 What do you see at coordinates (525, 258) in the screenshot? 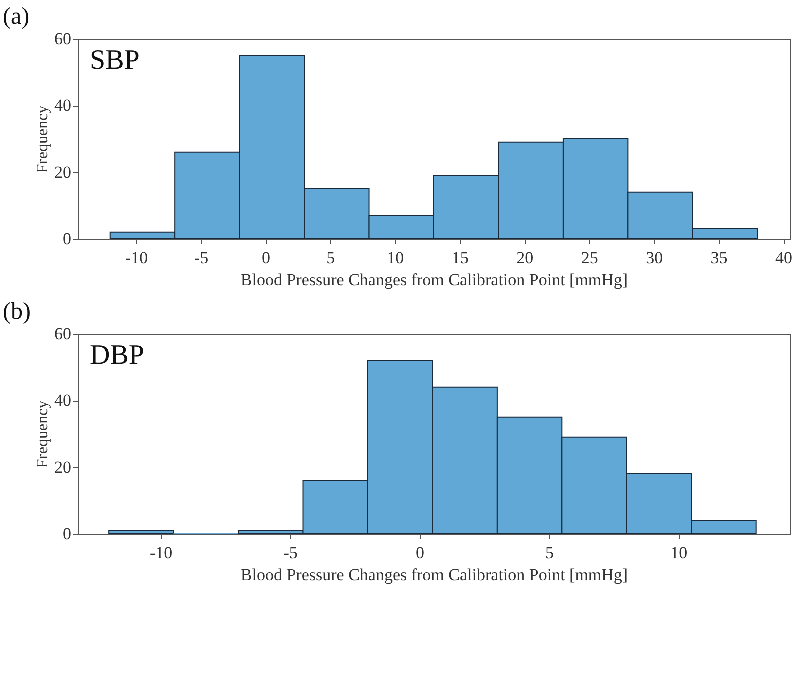
I see `x-tick-label: 20` at bounding box center [525, 258].